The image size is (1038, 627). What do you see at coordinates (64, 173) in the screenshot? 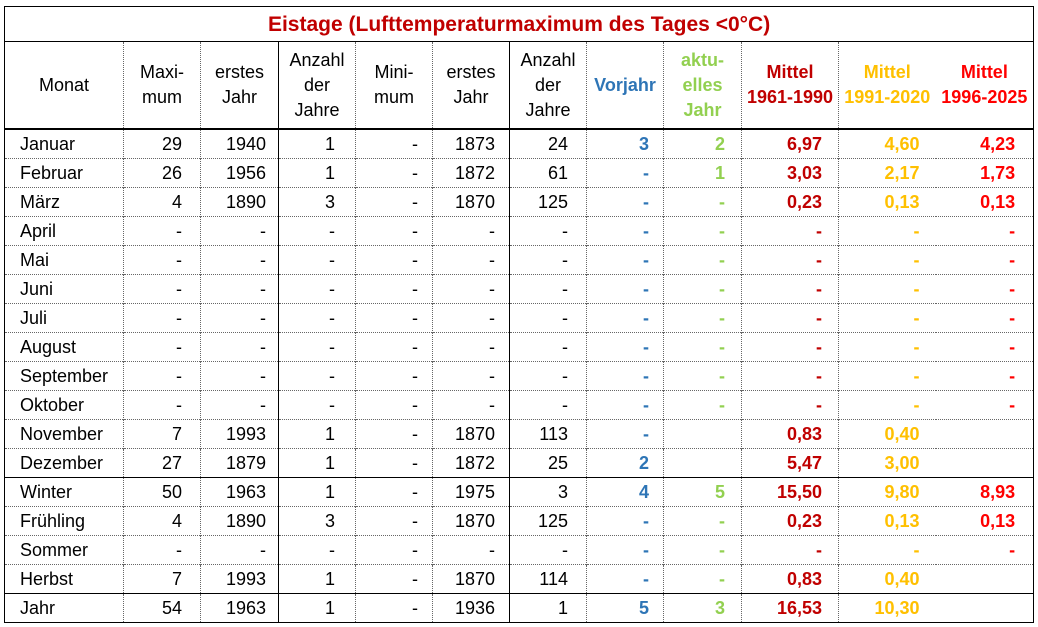
I see `cell-month: Februar` at bounding box center [64, 173].